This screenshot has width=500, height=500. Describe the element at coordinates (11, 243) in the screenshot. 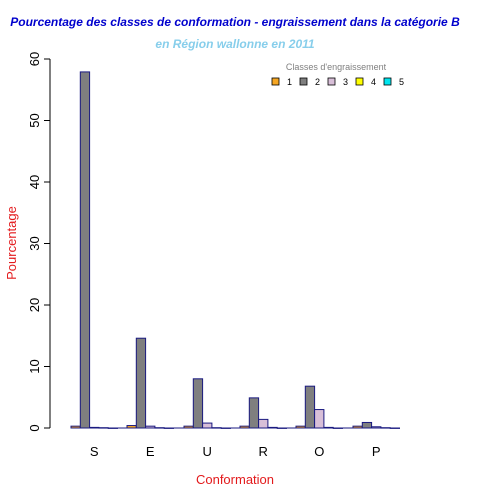

I see `y-axis-label: Pourcentage` at that location.